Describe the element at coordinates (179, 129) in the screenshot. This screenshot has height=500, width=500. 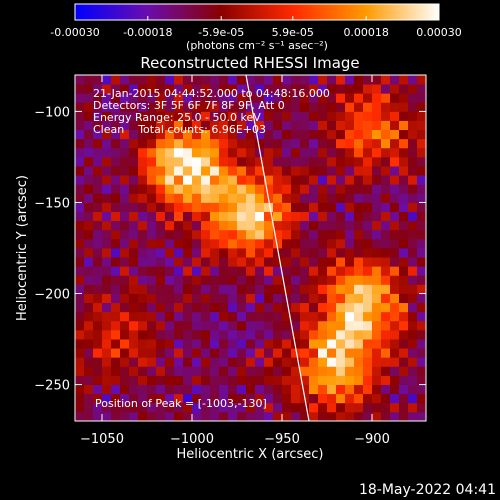
I see `info-clean: Clean Total counts: 6.96E+03` at that location.